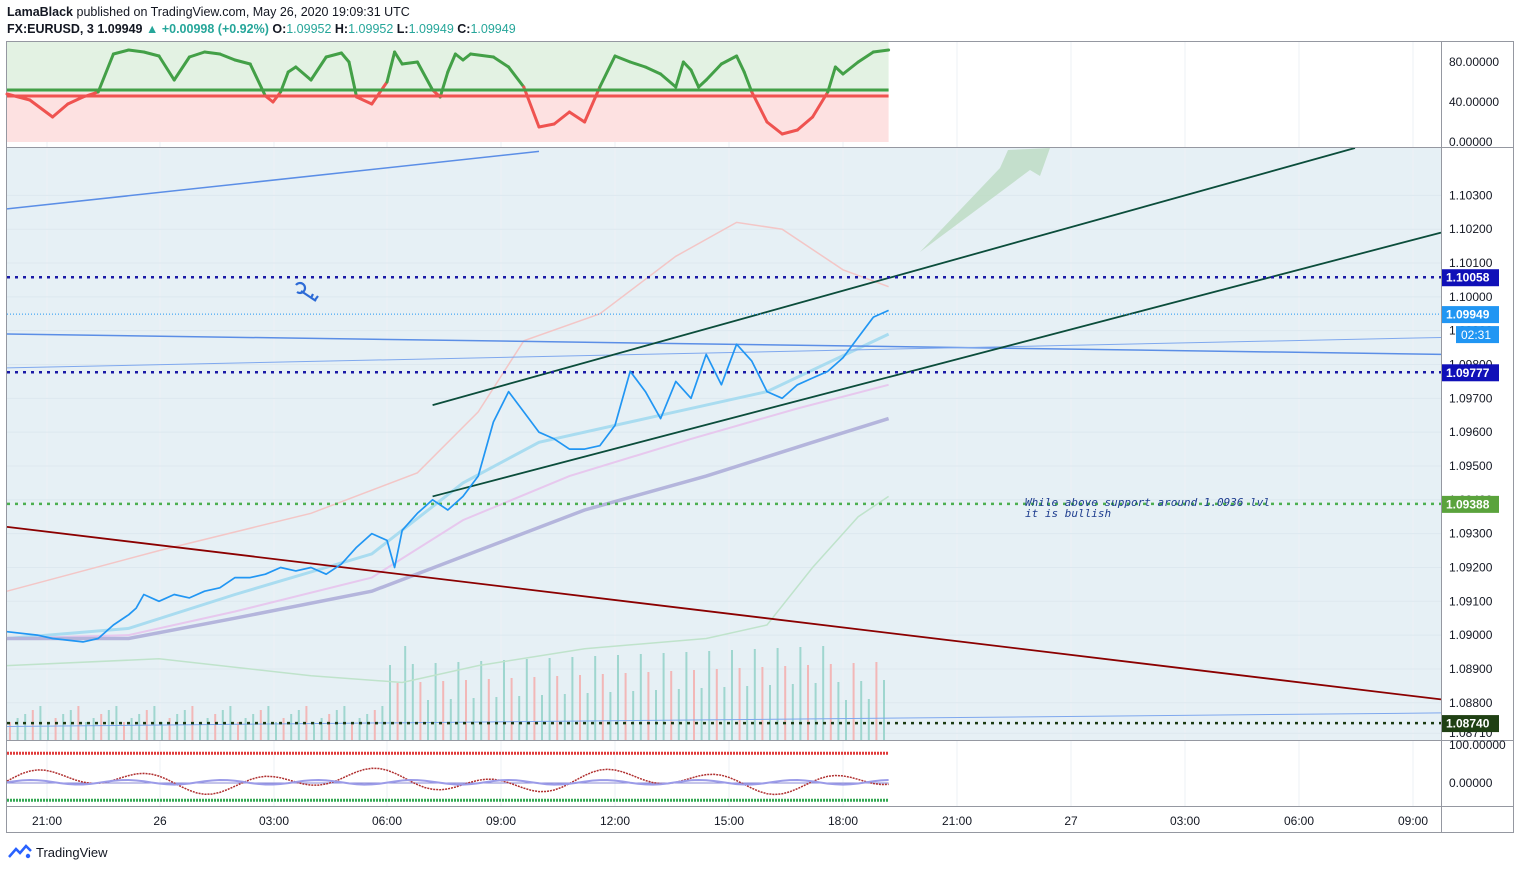 This screenshot has height=870, width=1520. Describe the element at coordinates (1471, 142) in the screenshot. I see `rsi-y-tick-label: 0.00000` at that location.